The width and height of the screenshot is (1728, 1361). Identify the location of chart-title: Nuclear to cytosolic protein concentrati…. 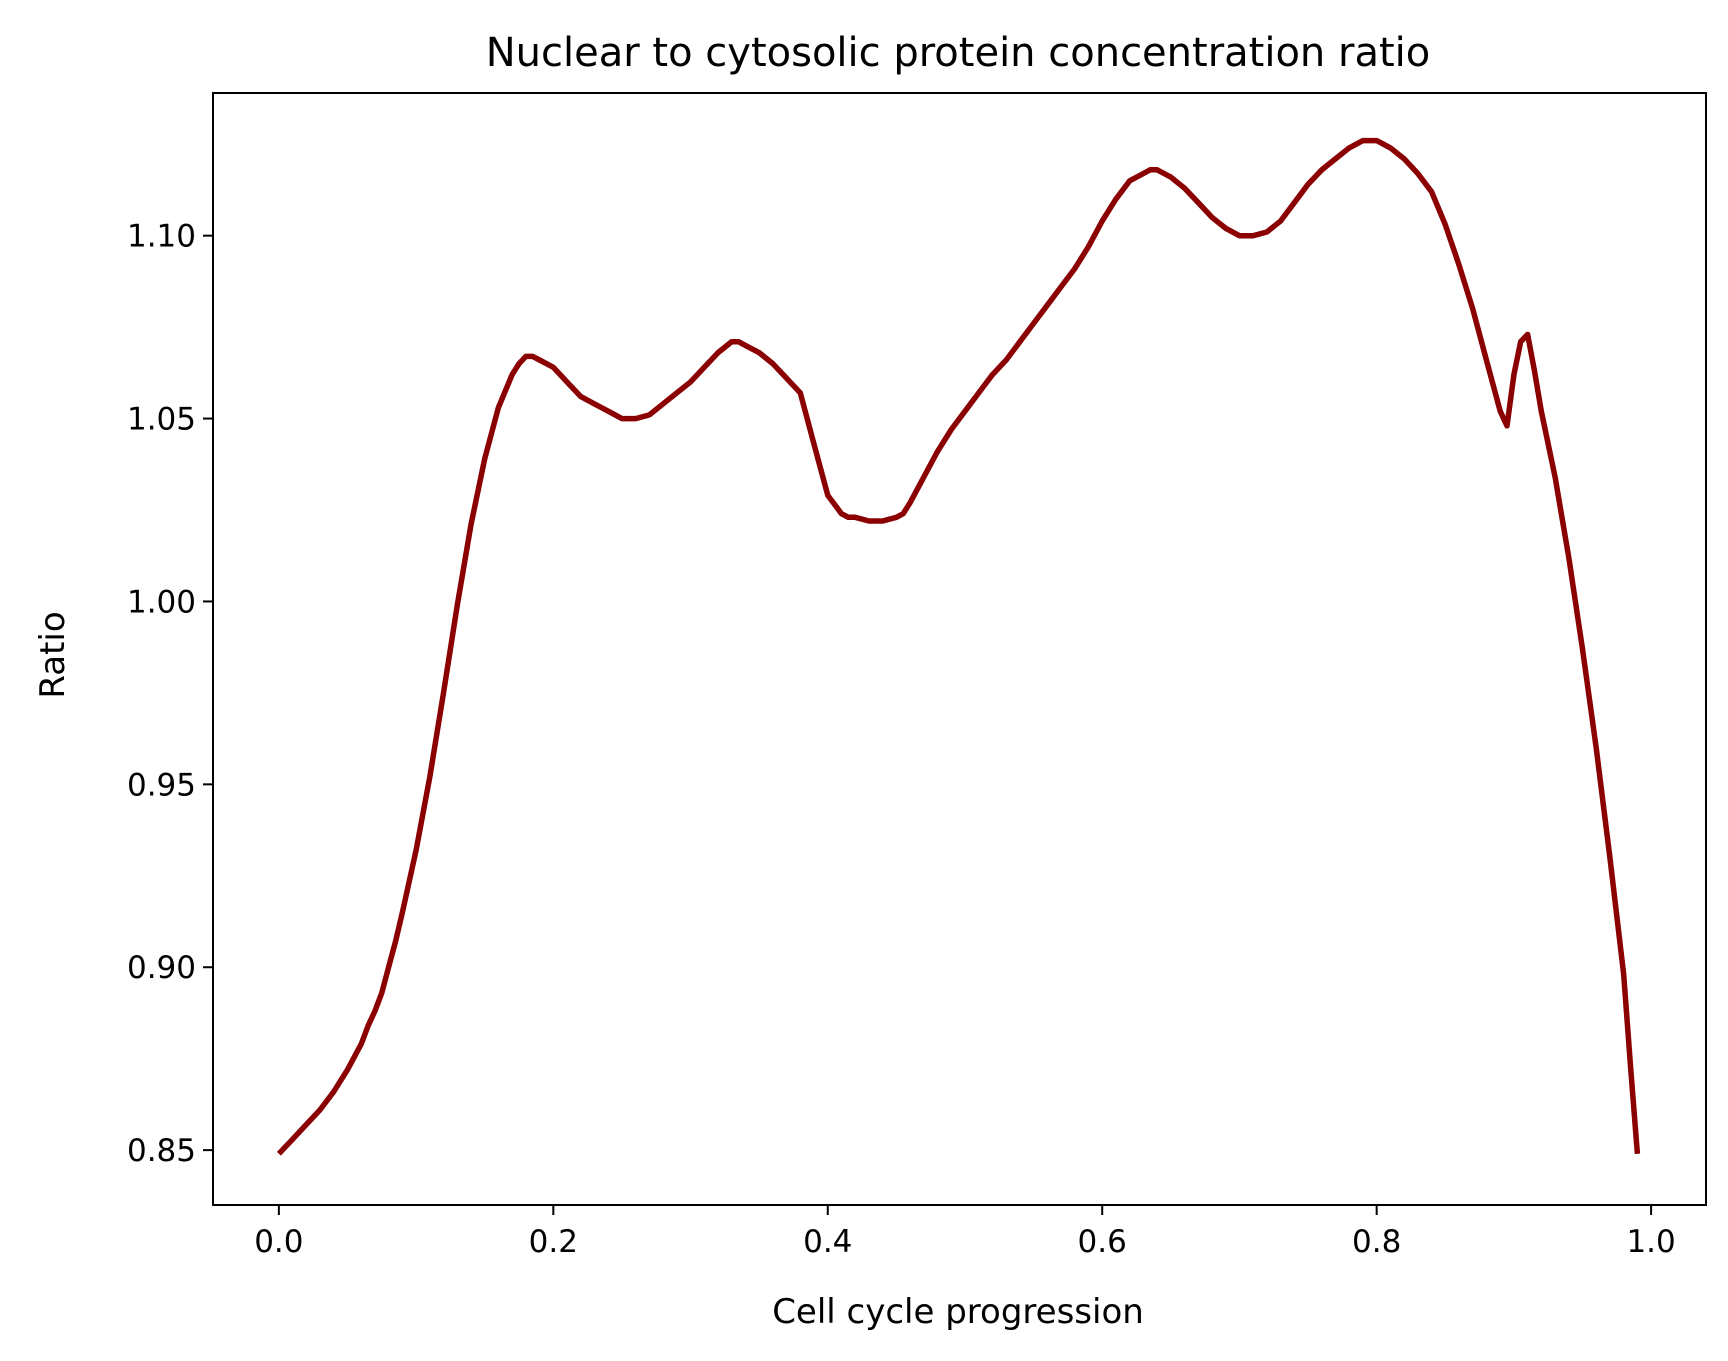
(958, 53).